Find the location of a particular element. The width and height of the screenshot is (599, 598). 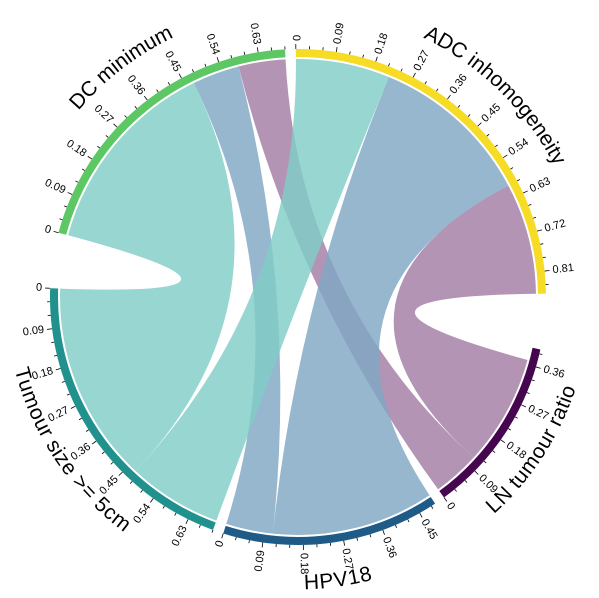

link-adc-minimum-to-hpv18 is located at coordinates (237, 300).